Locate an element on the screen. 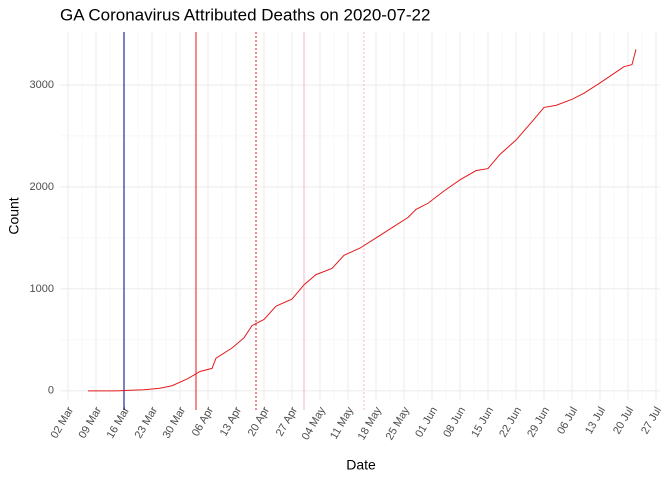 This screenshot has height=480, width=672. x-tick-label: 20 Jul is located at coordinates (623, 420).